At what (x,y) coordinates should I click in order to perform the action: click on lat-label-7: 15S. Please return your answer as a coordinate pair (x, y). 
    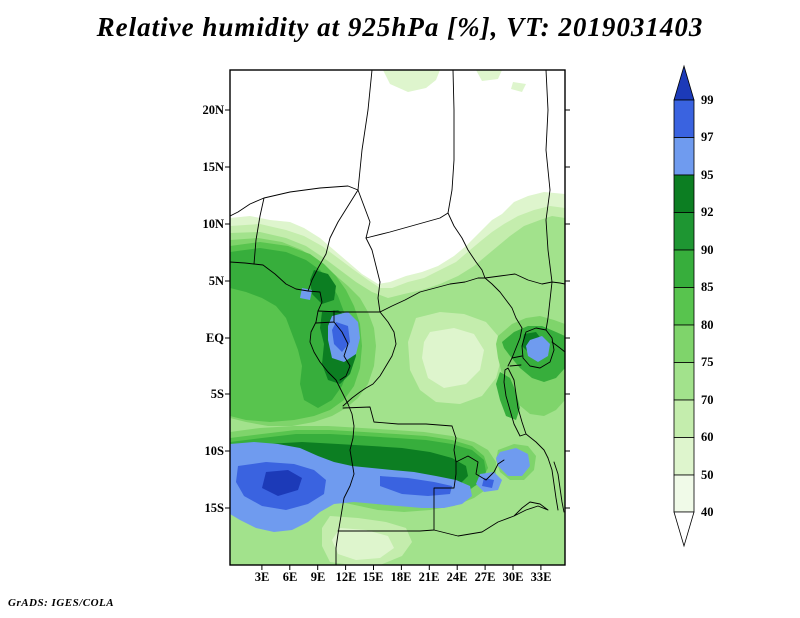
    Looking at the image, I should click on (214, 508).